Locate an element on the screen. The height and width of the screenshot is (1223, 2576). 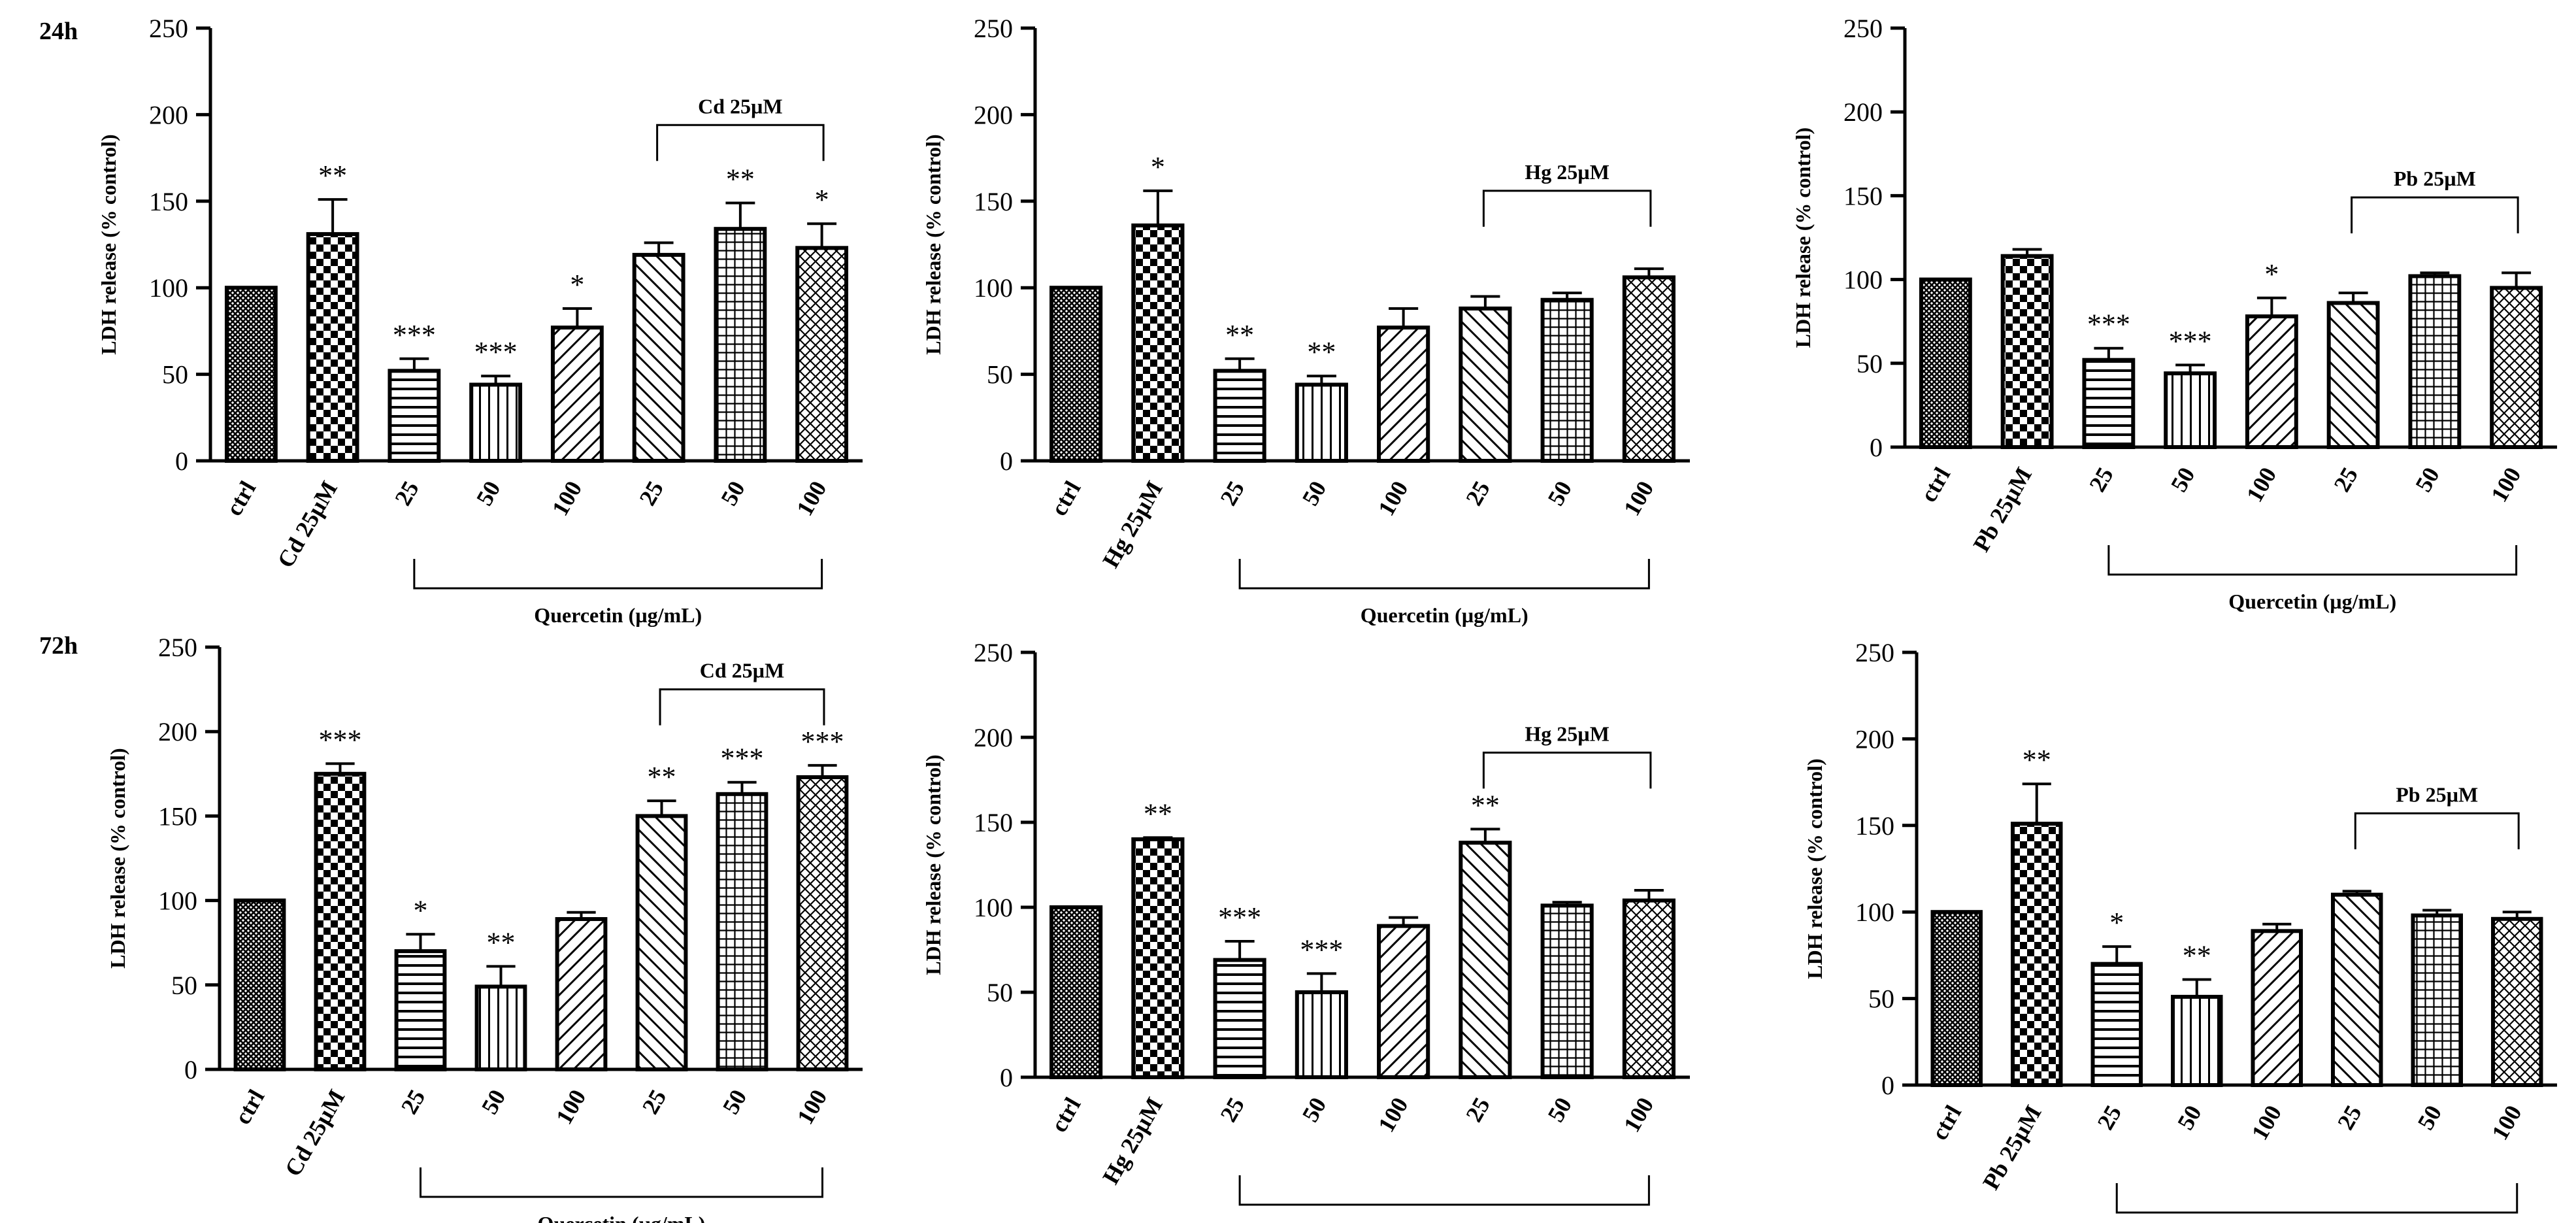
bar-ctrl is located at coordinates (1076, 992).